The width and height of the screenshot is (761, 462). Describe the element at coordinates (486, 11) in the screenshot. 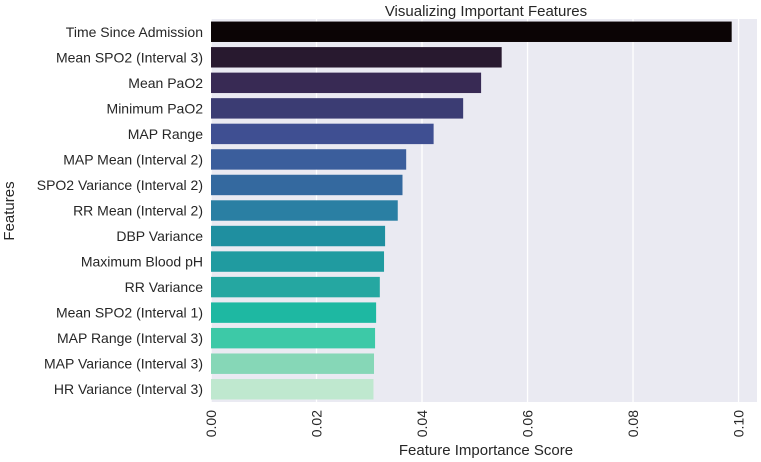

I see `chart-title: Visualizing Important Features` at that location.